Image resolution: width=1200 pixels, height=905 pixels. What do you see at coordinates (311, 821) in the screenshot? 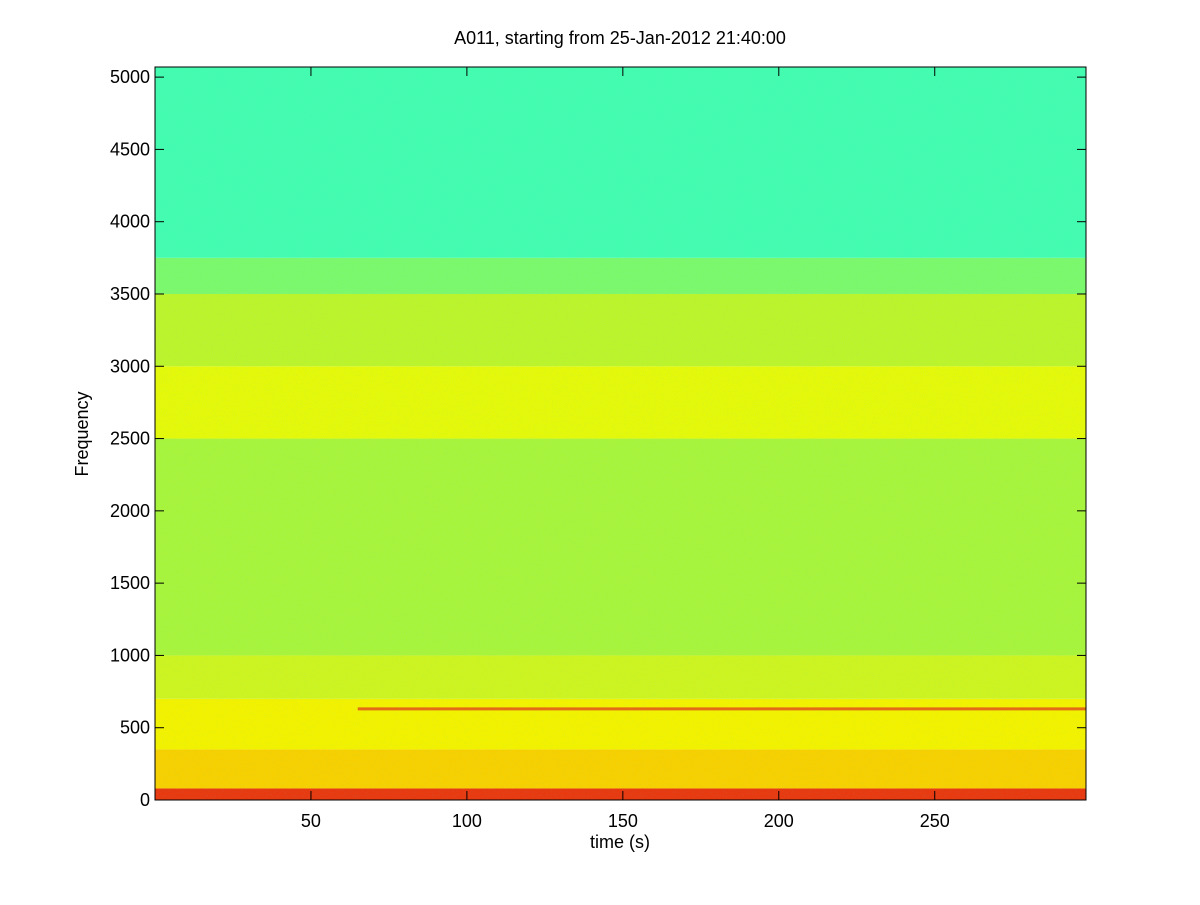
I see `x-tick-label: 50` at bounding box center [311, 821].